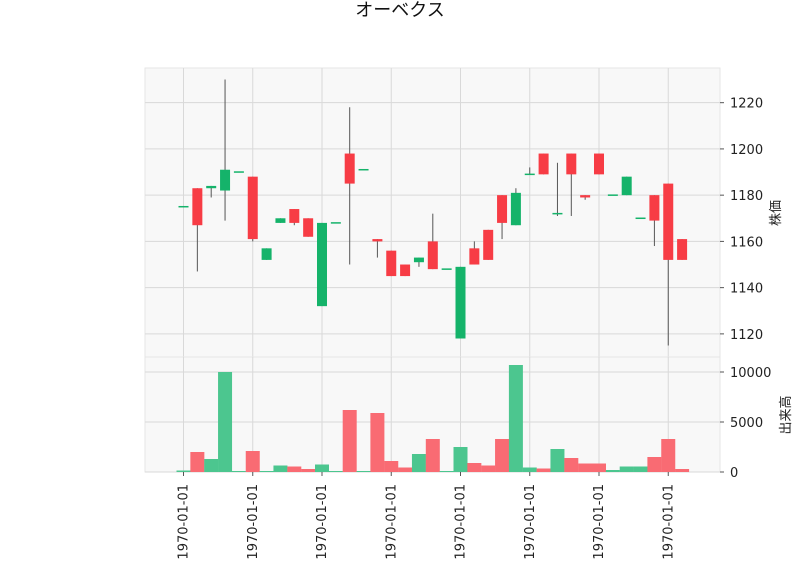 The height and width of the screenshot is (575, 800). Describe the element at coordinates (776, 213) in the screenshot. I see `price-axis-label: 株価` at that location.